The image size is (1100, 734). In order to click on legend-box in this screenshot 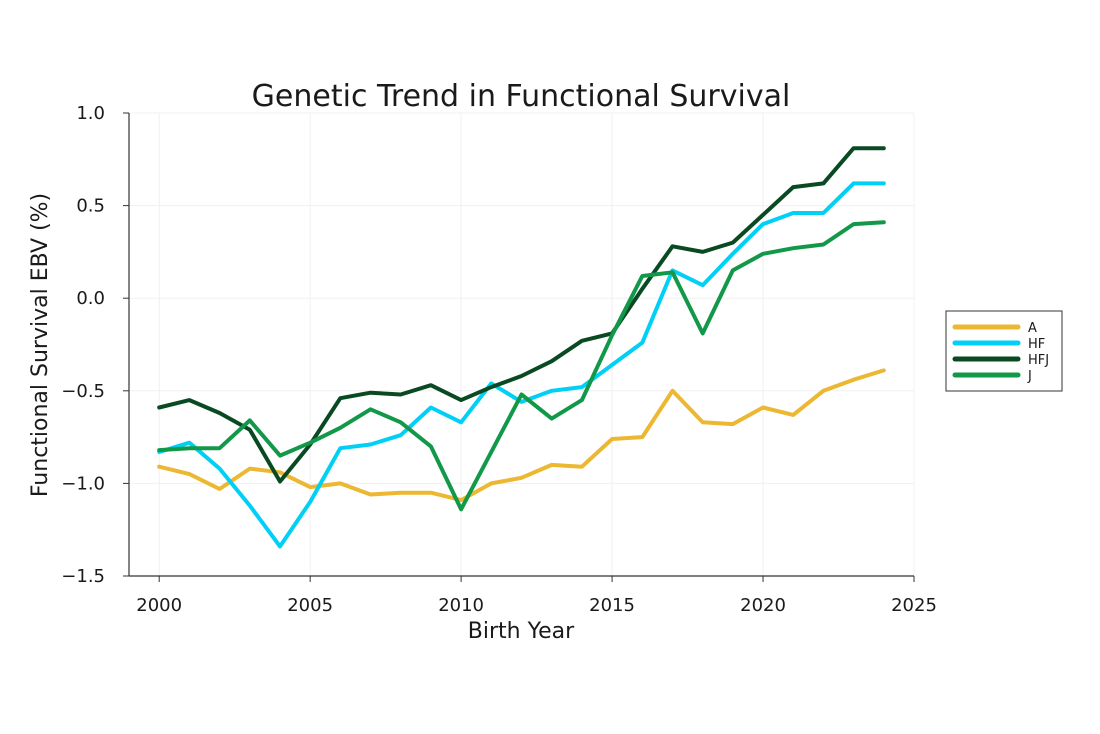, I will do `click(1004, 351)`.